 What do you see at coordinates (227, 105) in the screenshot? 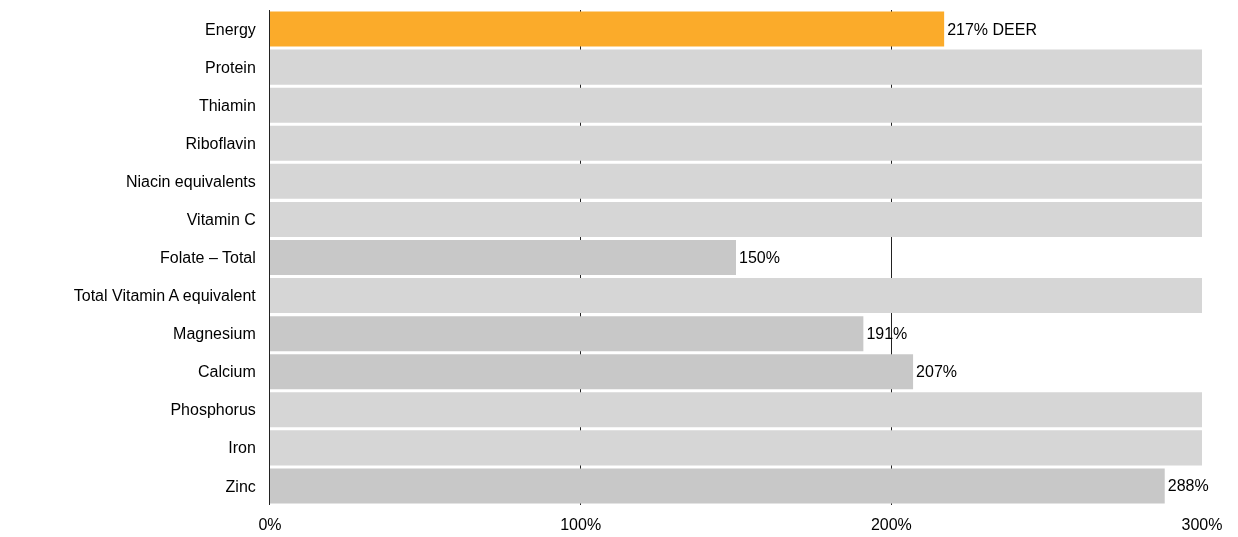
I see `y-tick-label: Thiamin` at bounding box center [227, 105].